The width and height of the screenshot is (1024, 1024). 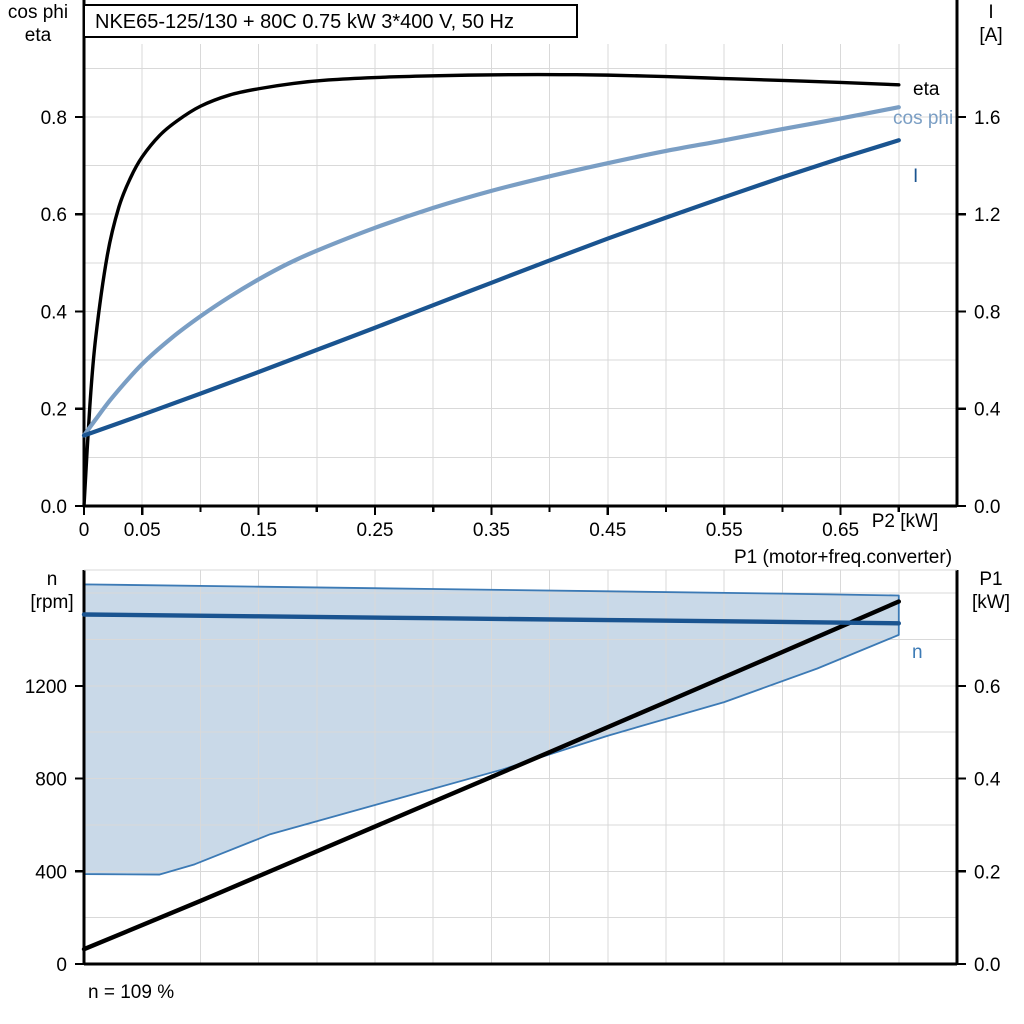 What do you see at coordinates (258, 530) in the screenshot?
I see `x-tick-2: 0.15` at bounding box center [258, 530].